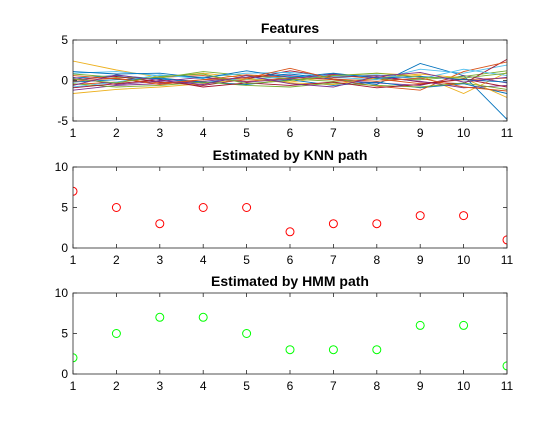 The image size is (560, 425). Describe the element at coordinates (246, 386) in the screenshot. I see `hmm-x-tick-label-5: 5` at that location.